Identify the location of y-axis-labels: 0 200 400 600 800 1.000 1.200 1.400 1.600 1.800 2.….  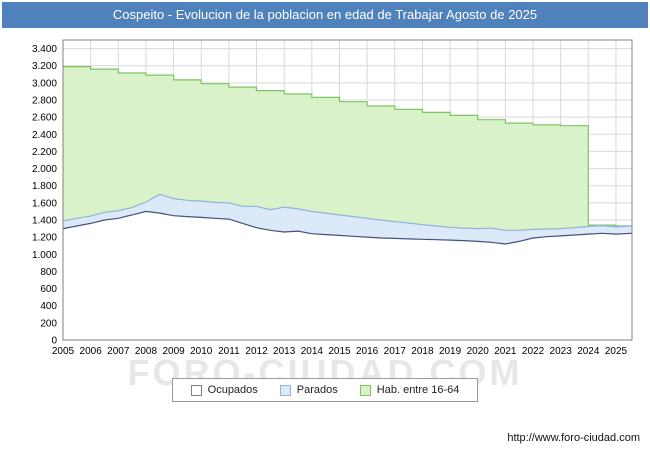
(44, 195).